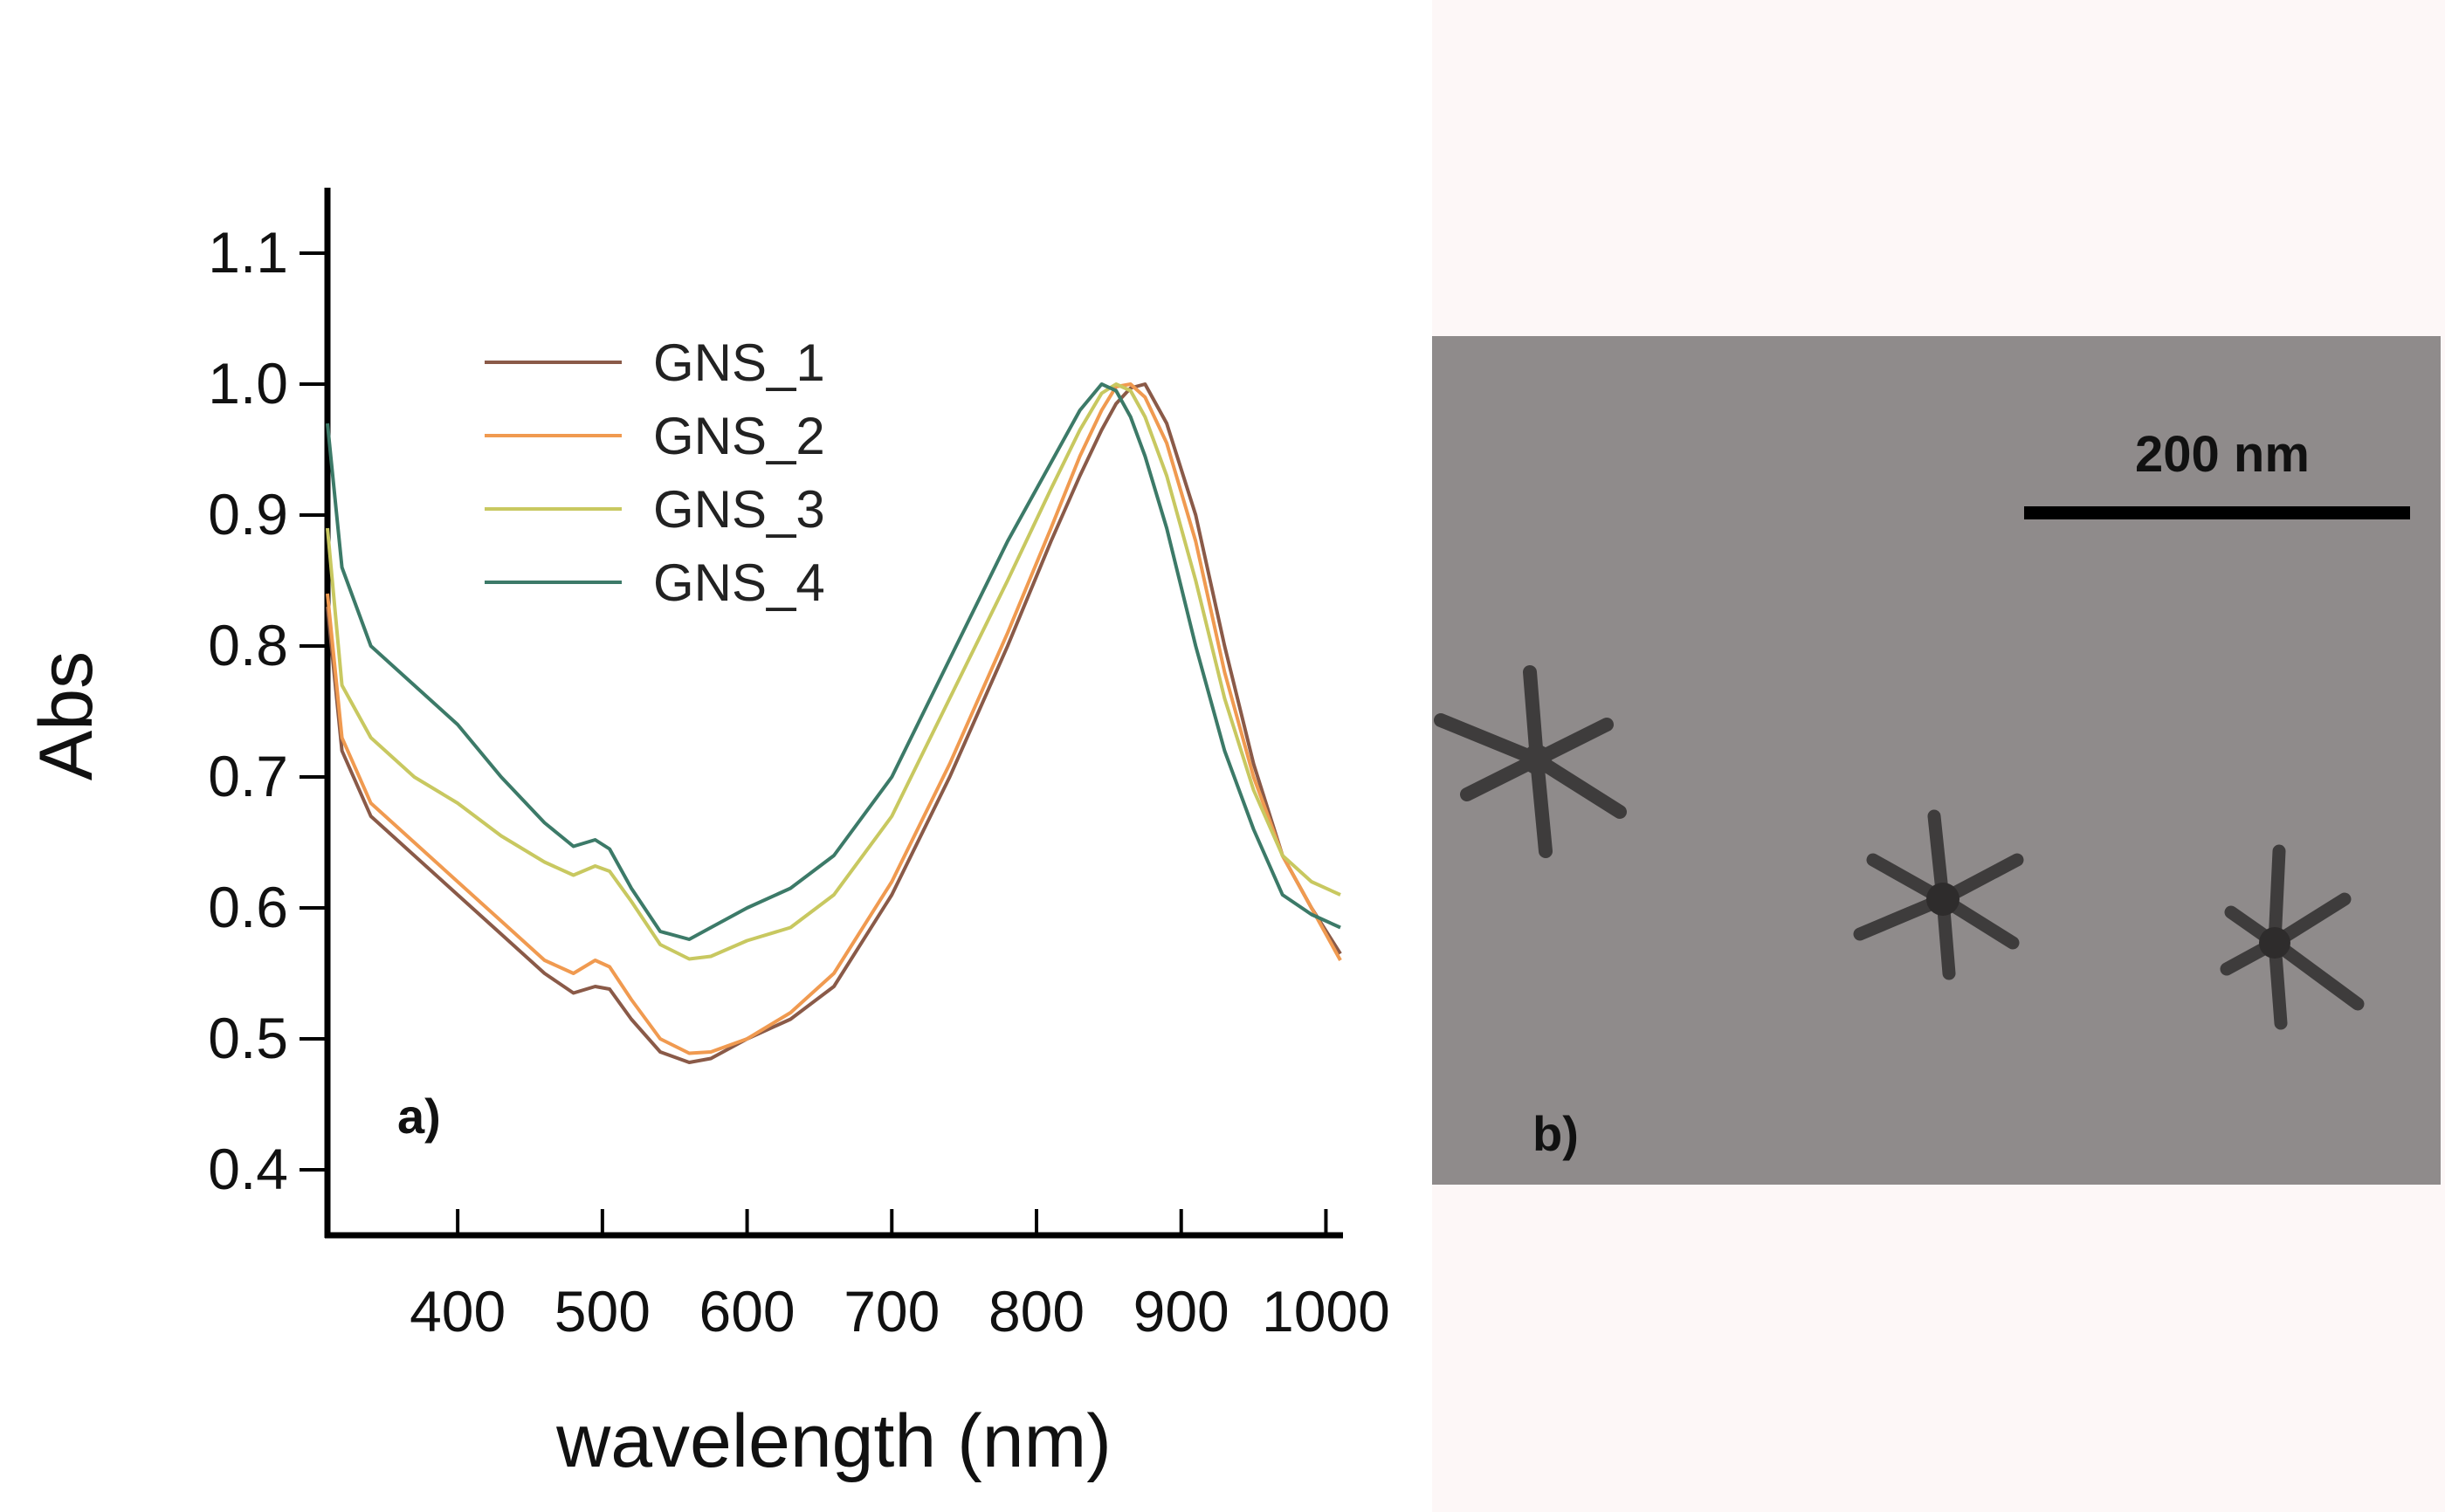 Image resolution: width=2445 pixels, height=1512 pixels. Describe the element at coordinates (1555, 1134) in the screenshot. I see `panel-b-label: b)` at that location.